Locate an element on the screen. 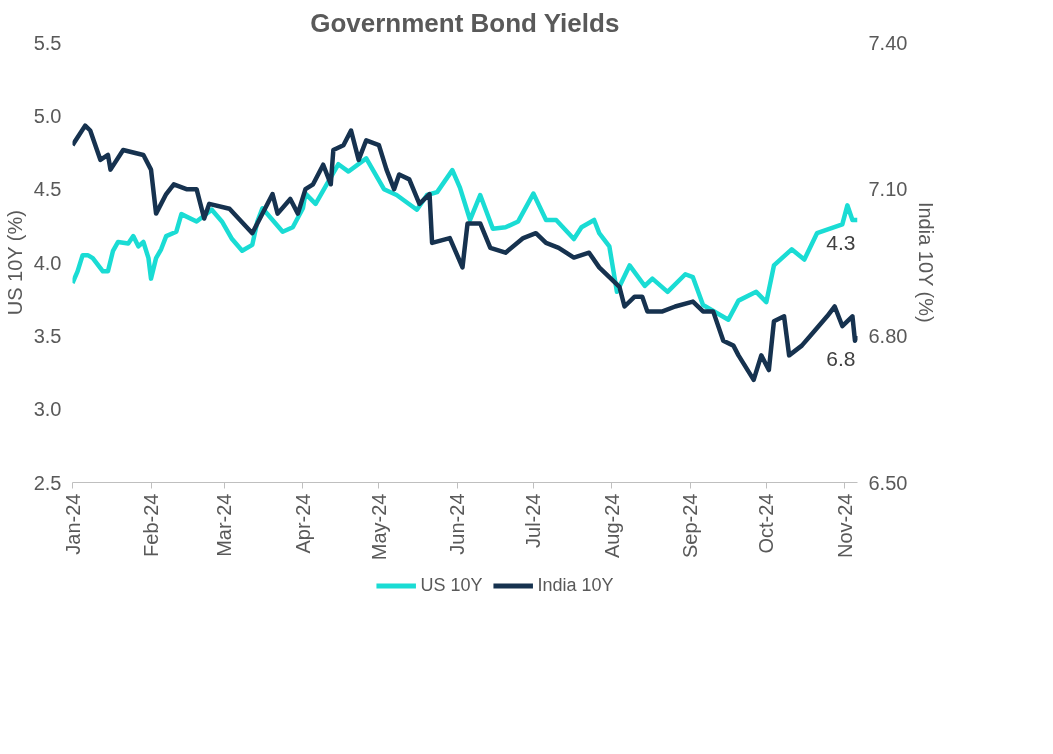 The width and height of the screenshot is (1053, 754). x-tick-label: May-24 is located at coordinates (378, 527).